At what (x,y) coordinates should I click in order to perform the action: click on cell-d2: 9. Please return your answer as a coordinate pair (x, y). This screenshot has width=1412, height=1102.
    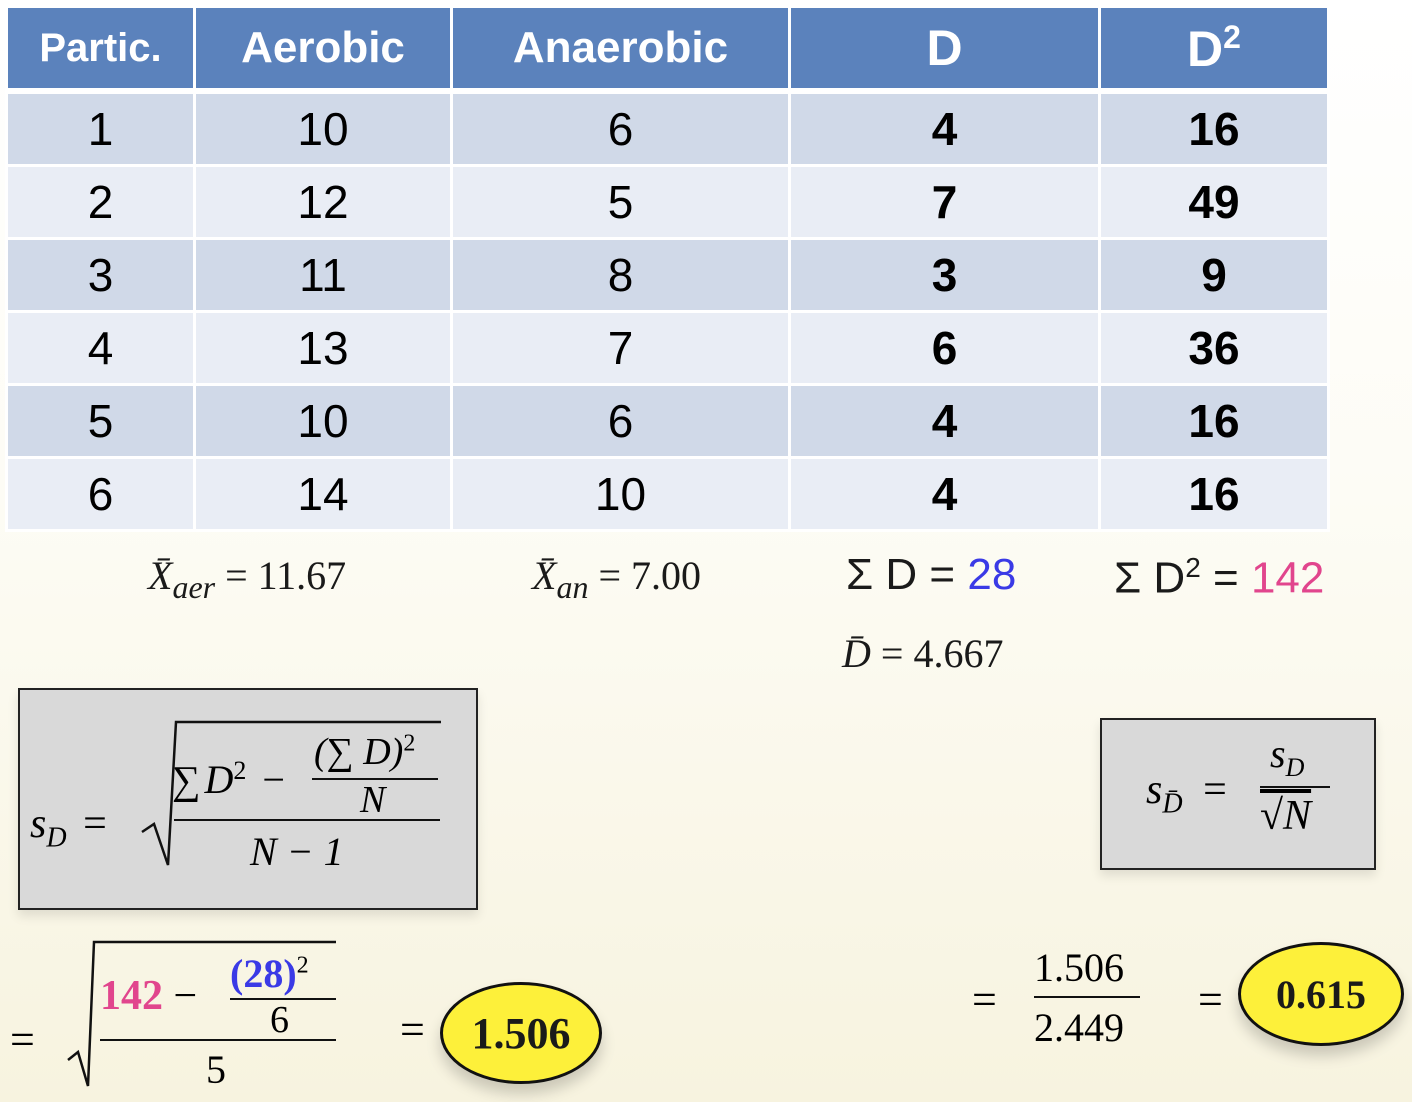
    Looking at the image, I should click on (1214, 275).